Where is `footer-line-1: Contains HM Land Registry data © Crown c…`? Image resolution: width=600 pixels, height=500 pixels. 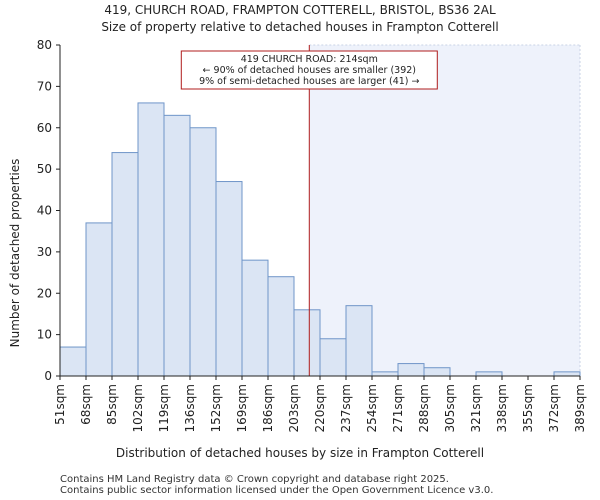 footer-line-1: Contains HM Land Registry data © Crown c… is located at coordinates (254, 479).